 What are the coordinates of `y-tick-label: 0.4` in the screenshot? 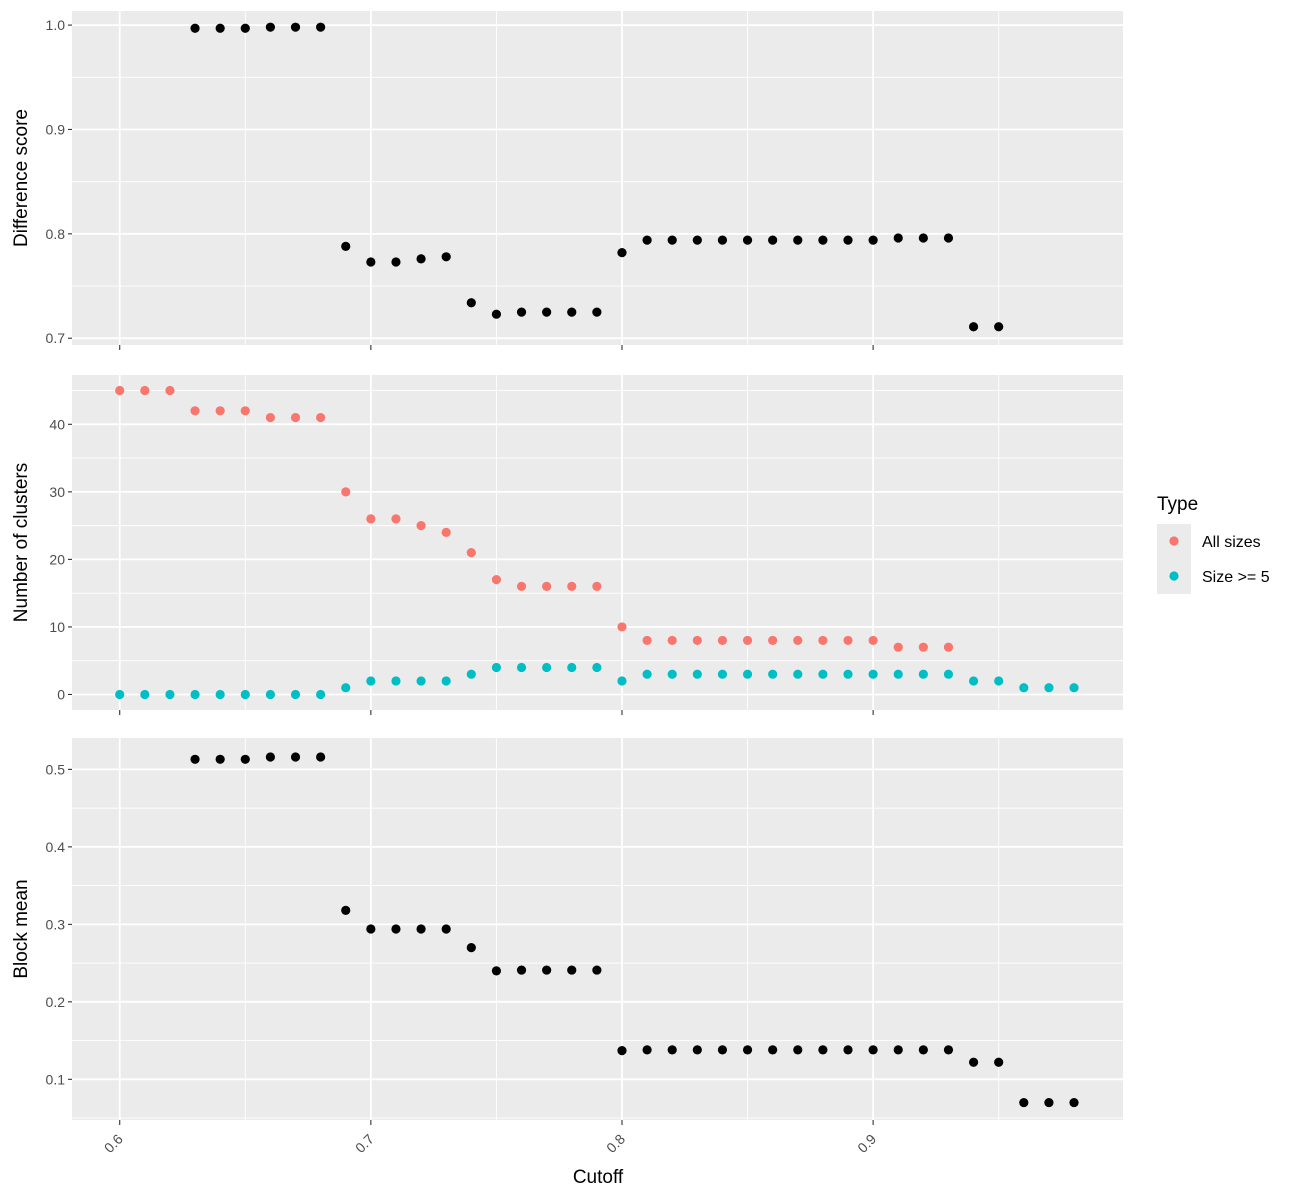 It's located at (56, 847).